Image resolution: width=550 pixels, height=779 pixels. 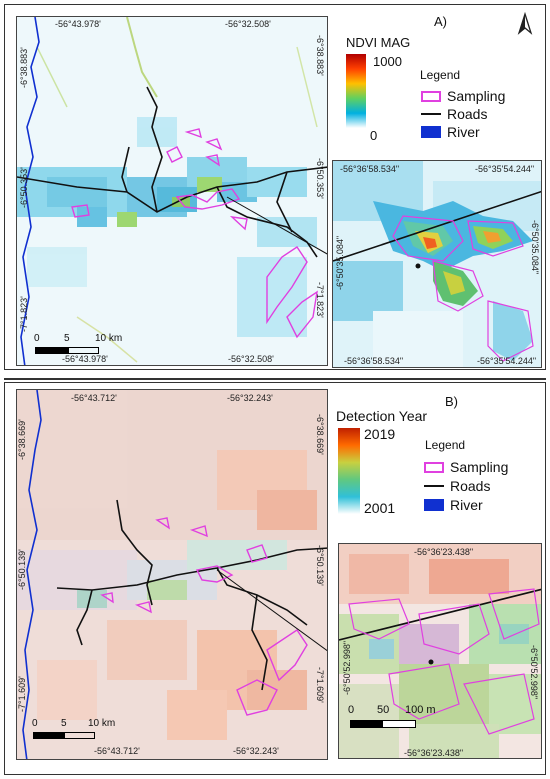 I want to click on river-swatch, so click(x=431, y=132).